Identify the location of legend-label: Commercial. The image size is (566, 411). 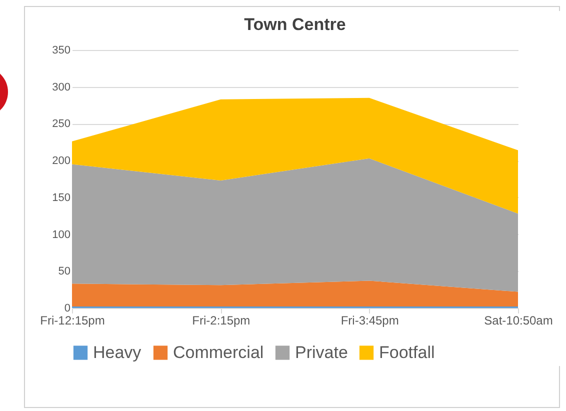
(218, 352).